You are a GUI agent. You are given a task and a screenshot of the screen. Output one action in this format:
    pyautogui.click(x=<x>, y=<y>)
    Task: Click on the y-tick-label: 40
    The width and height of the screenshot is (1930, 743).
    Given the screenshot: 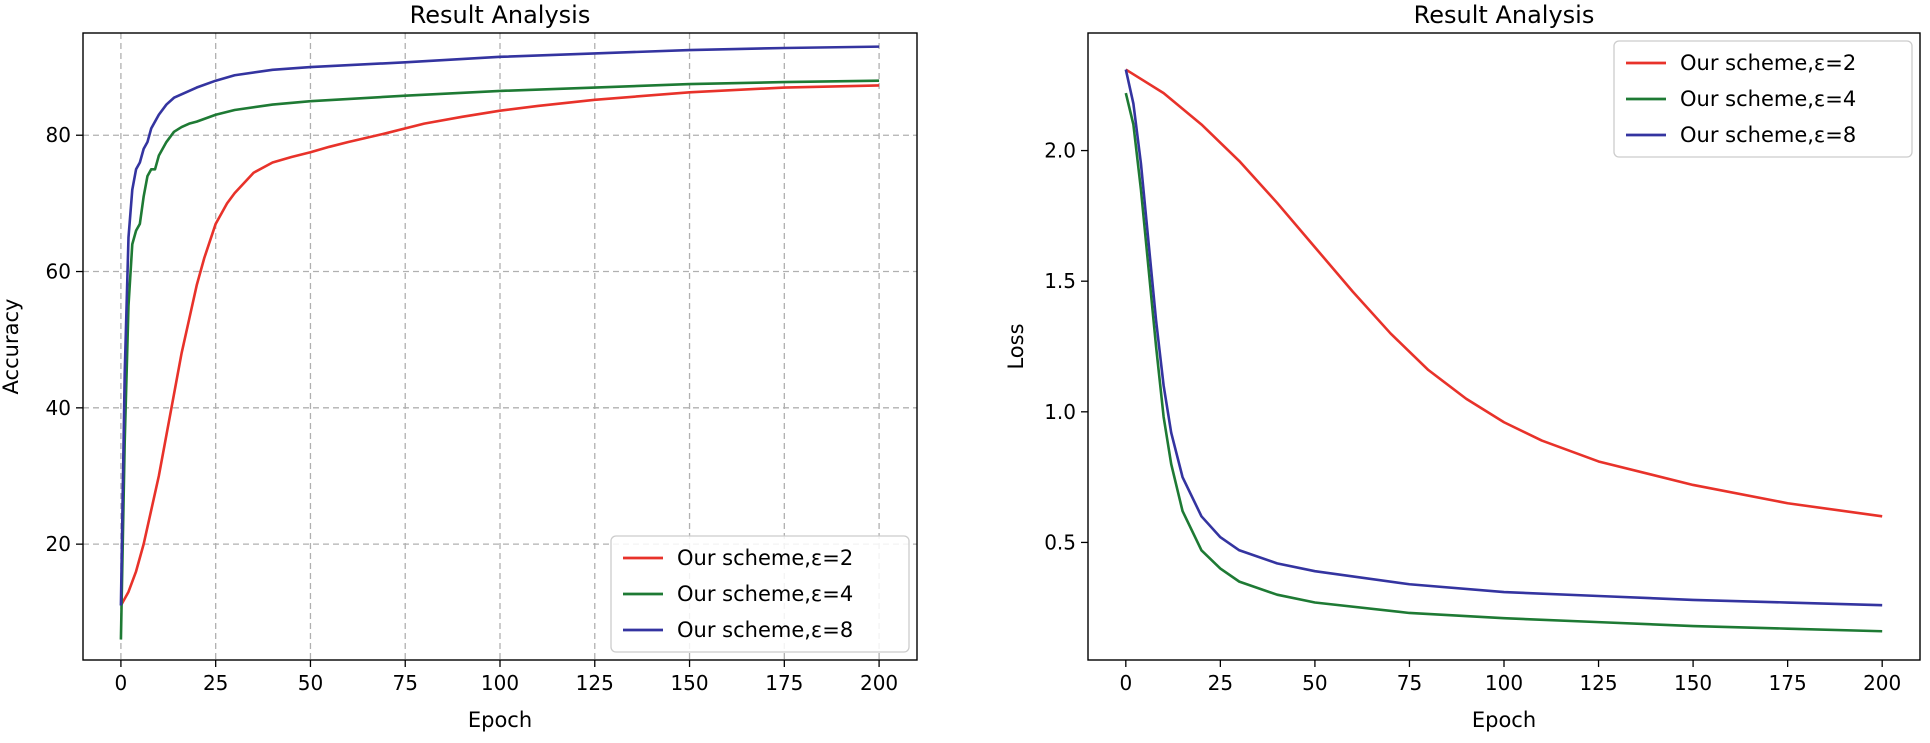 What is the action you would take?
    pyautogui.click(x=58, y=408)
    